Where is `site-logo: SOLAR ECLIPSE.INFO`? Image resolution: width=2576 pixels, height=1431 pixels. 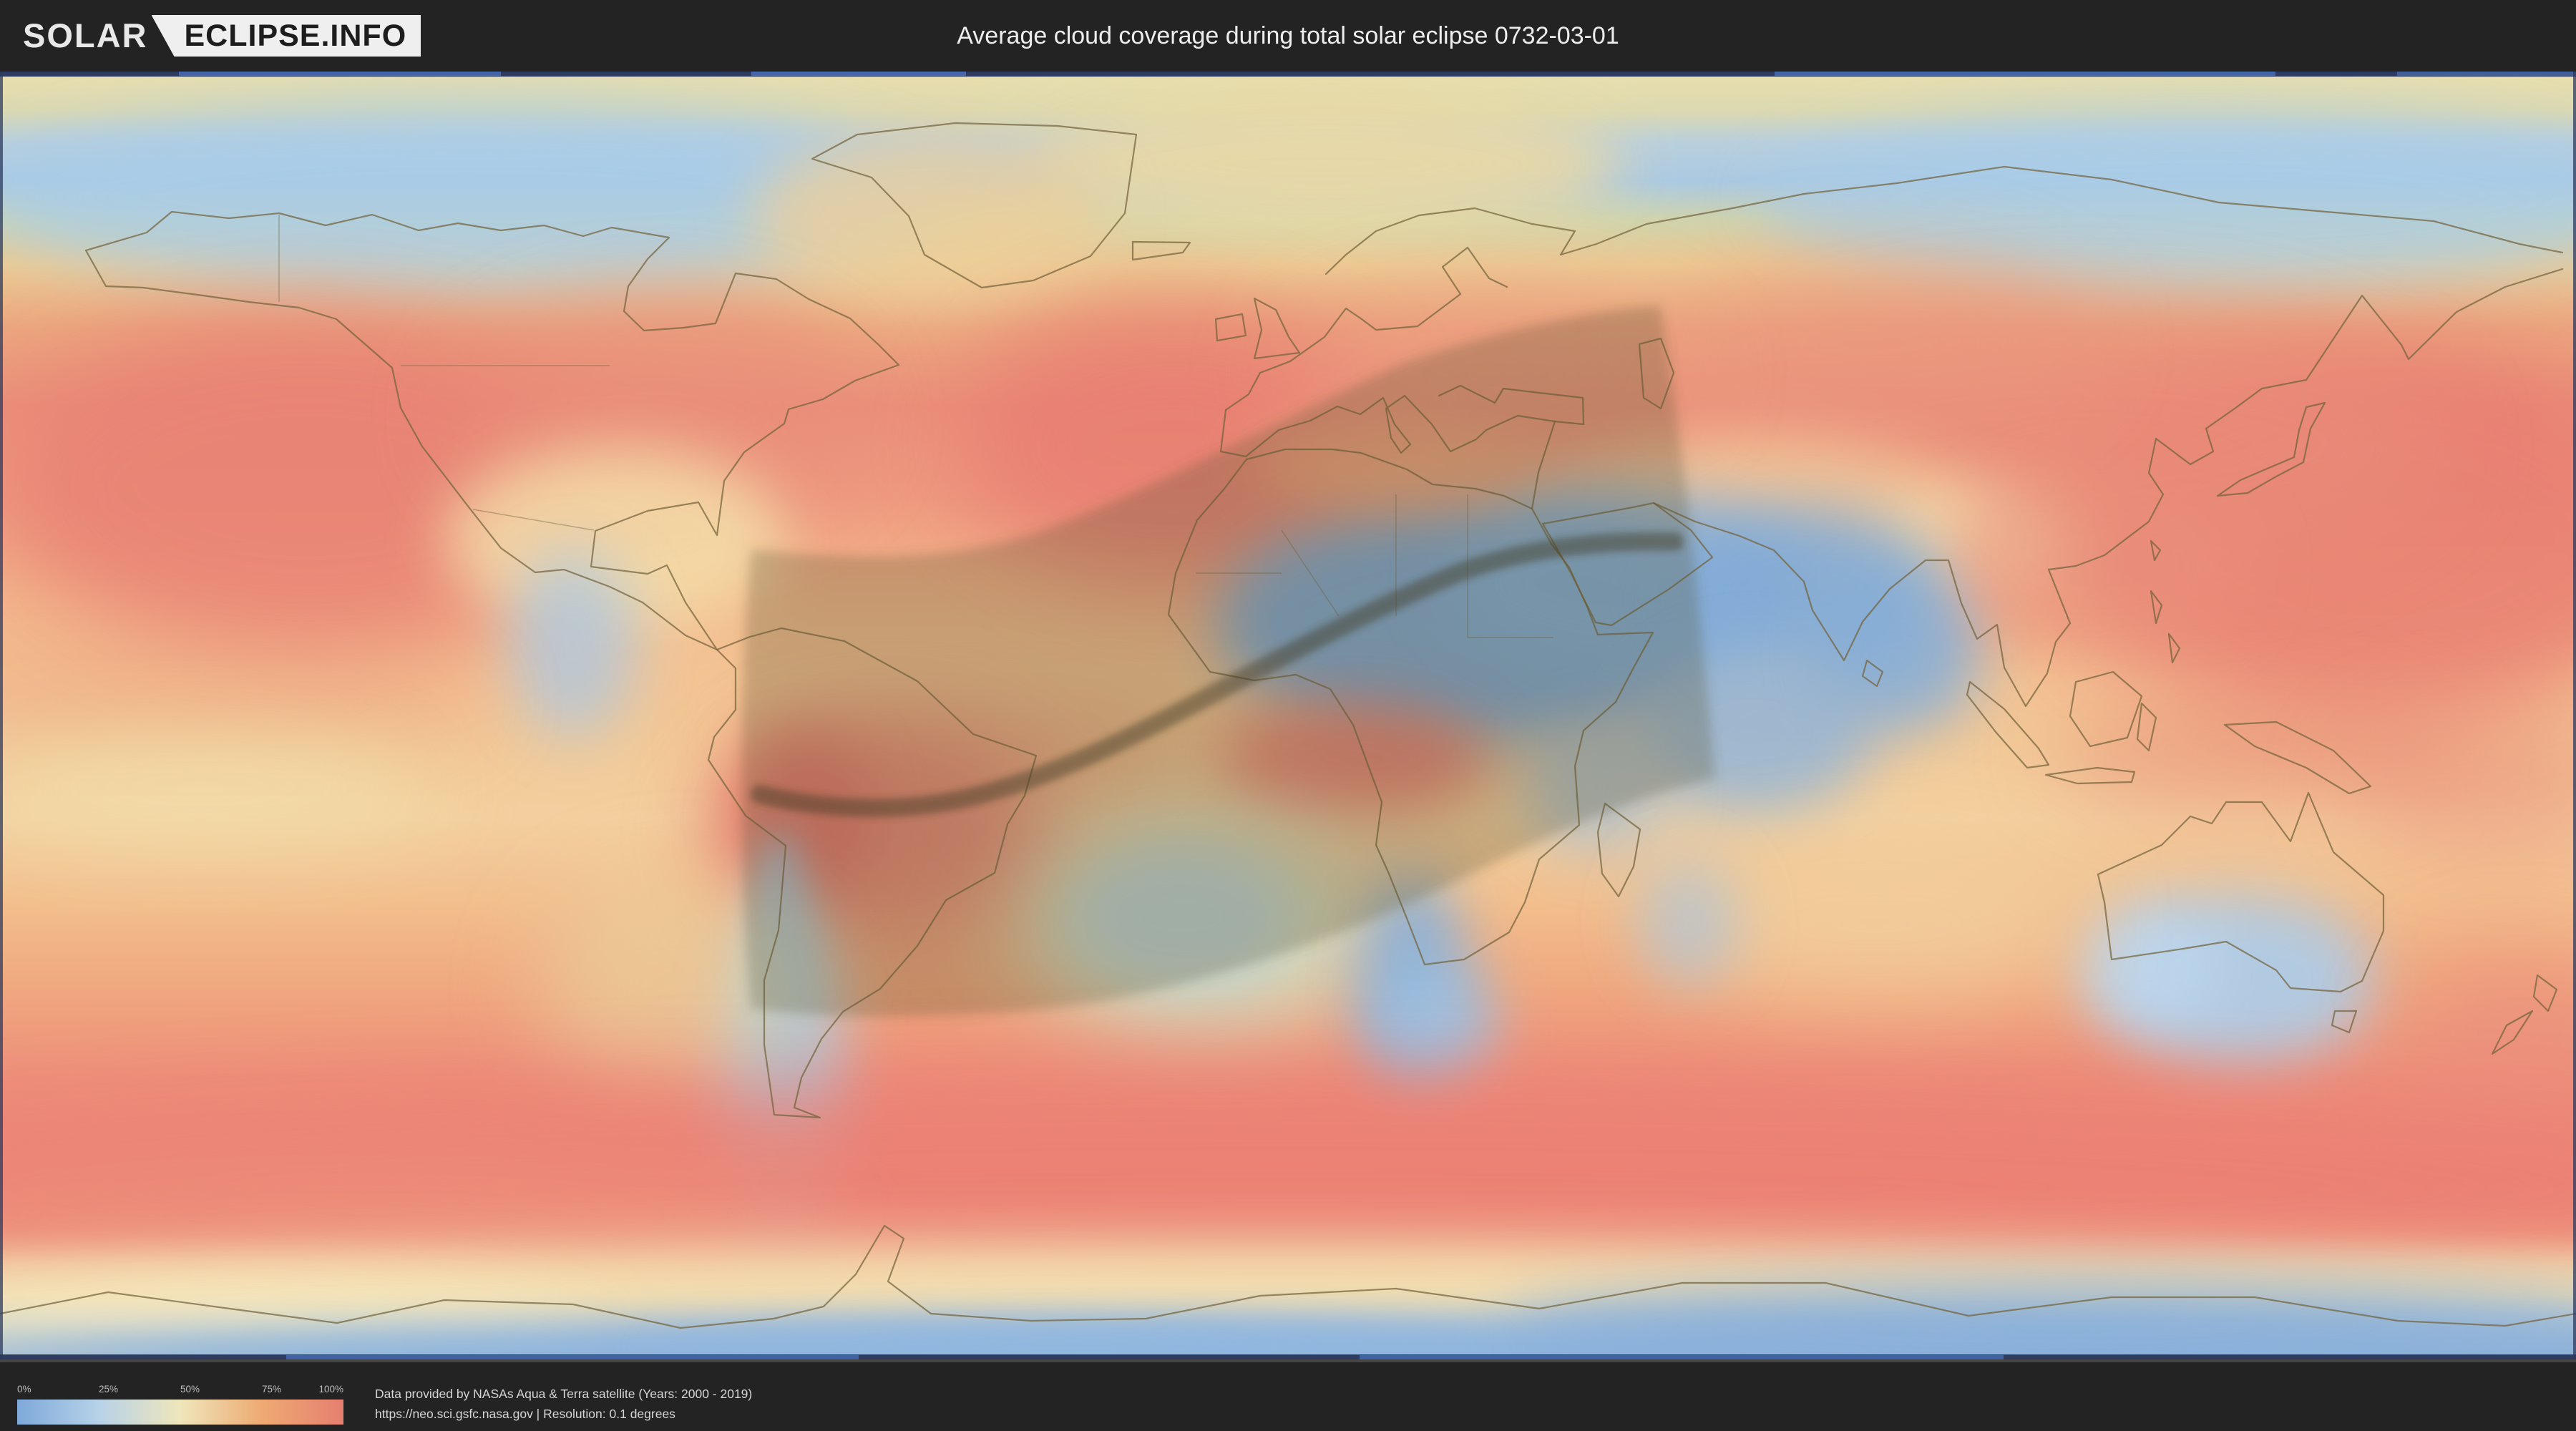 site-logo: SOLAR ECLIPSE.INFO is located at coordinates (222, 36).